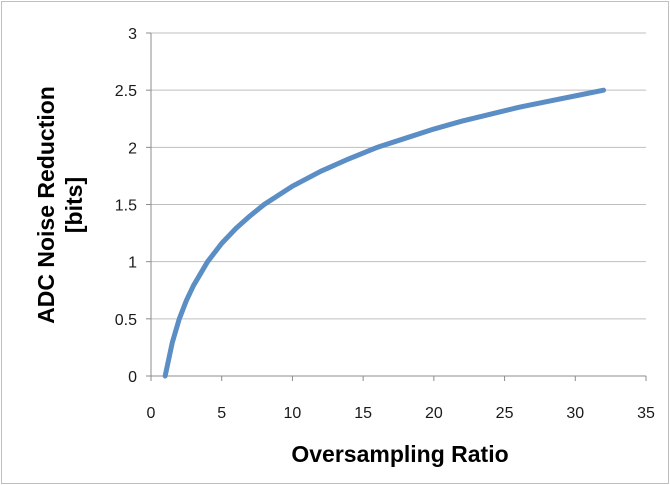 This screenshot has height=485, width=670. I want to click on y-tick-label: 1, so click(132, 263).